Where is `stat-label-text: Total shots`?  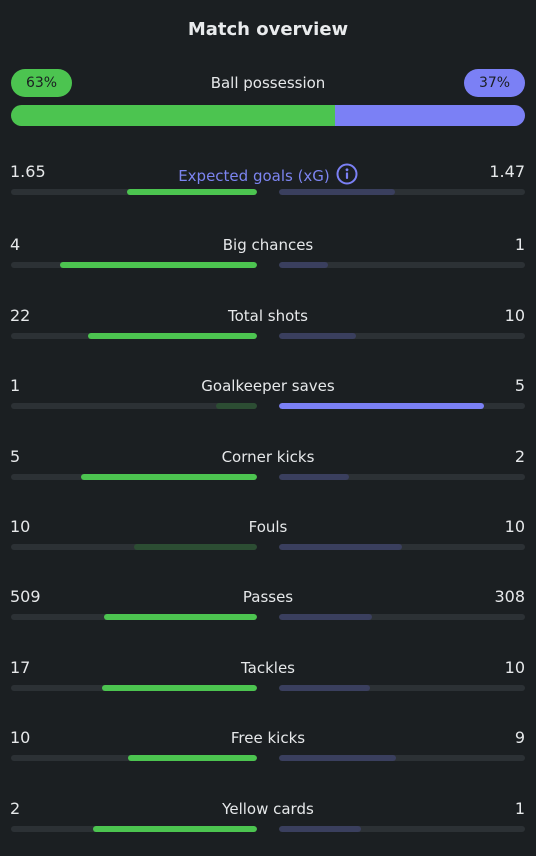
stat-label-text: Total shots is located at coordinates (268, 316).